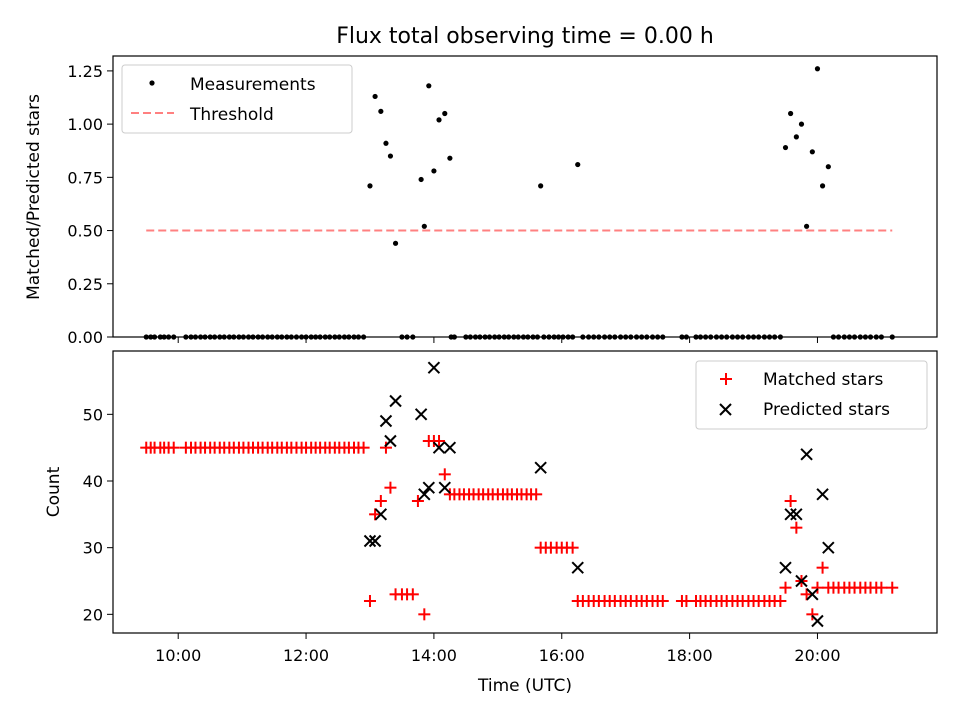  I want to click on legend-matched-marker, so click(726, 379).